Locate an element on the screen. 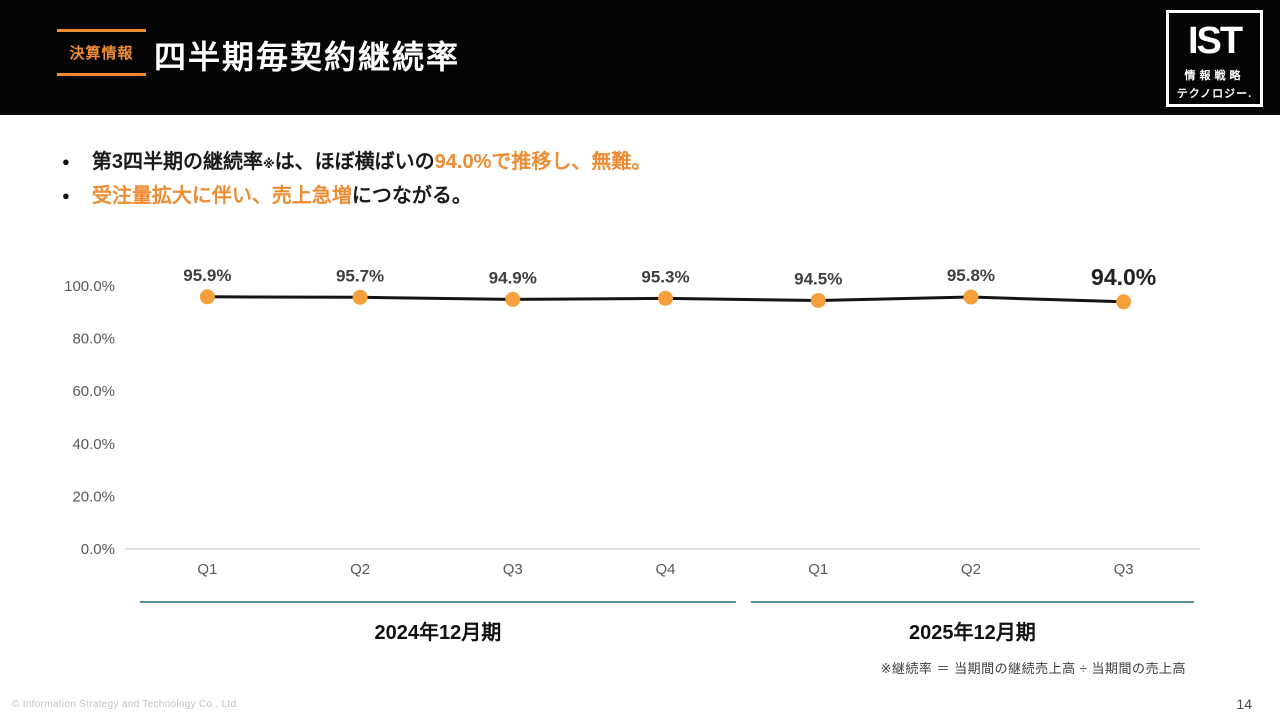 This screenshot has width=1280, height=720. company-logo: IST 情報戦略 テクノロジー. is located at coordinates (1214, 58).